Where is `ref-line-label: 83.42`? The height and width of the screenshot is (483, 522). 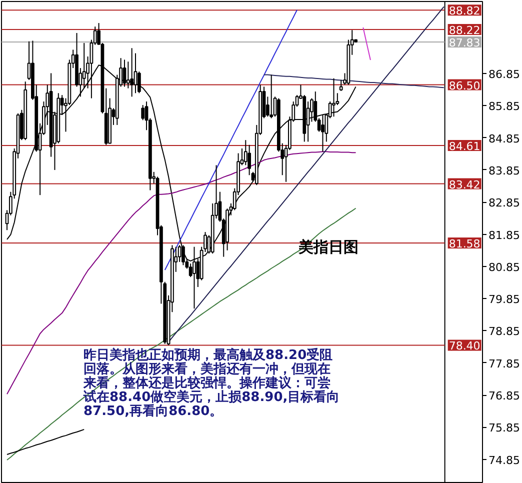
ref-line-label: 83.42 is located at coordinates (464, 185).